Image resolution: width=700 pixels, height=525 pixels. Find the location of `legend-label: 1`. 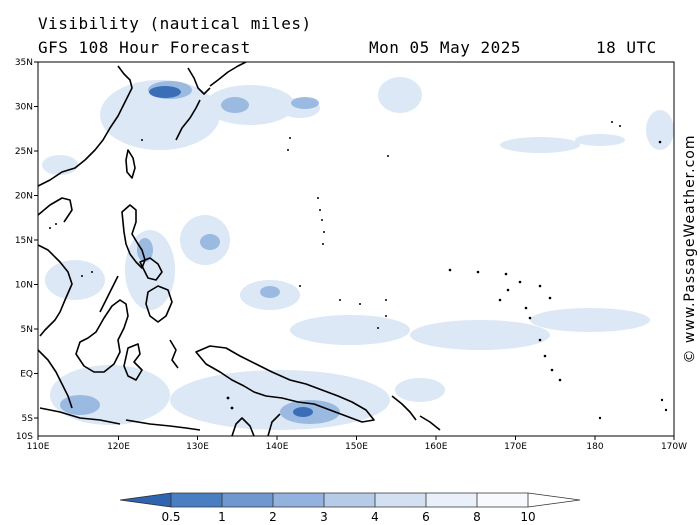

legend-label: 1 is located at coordinates (222, 517).